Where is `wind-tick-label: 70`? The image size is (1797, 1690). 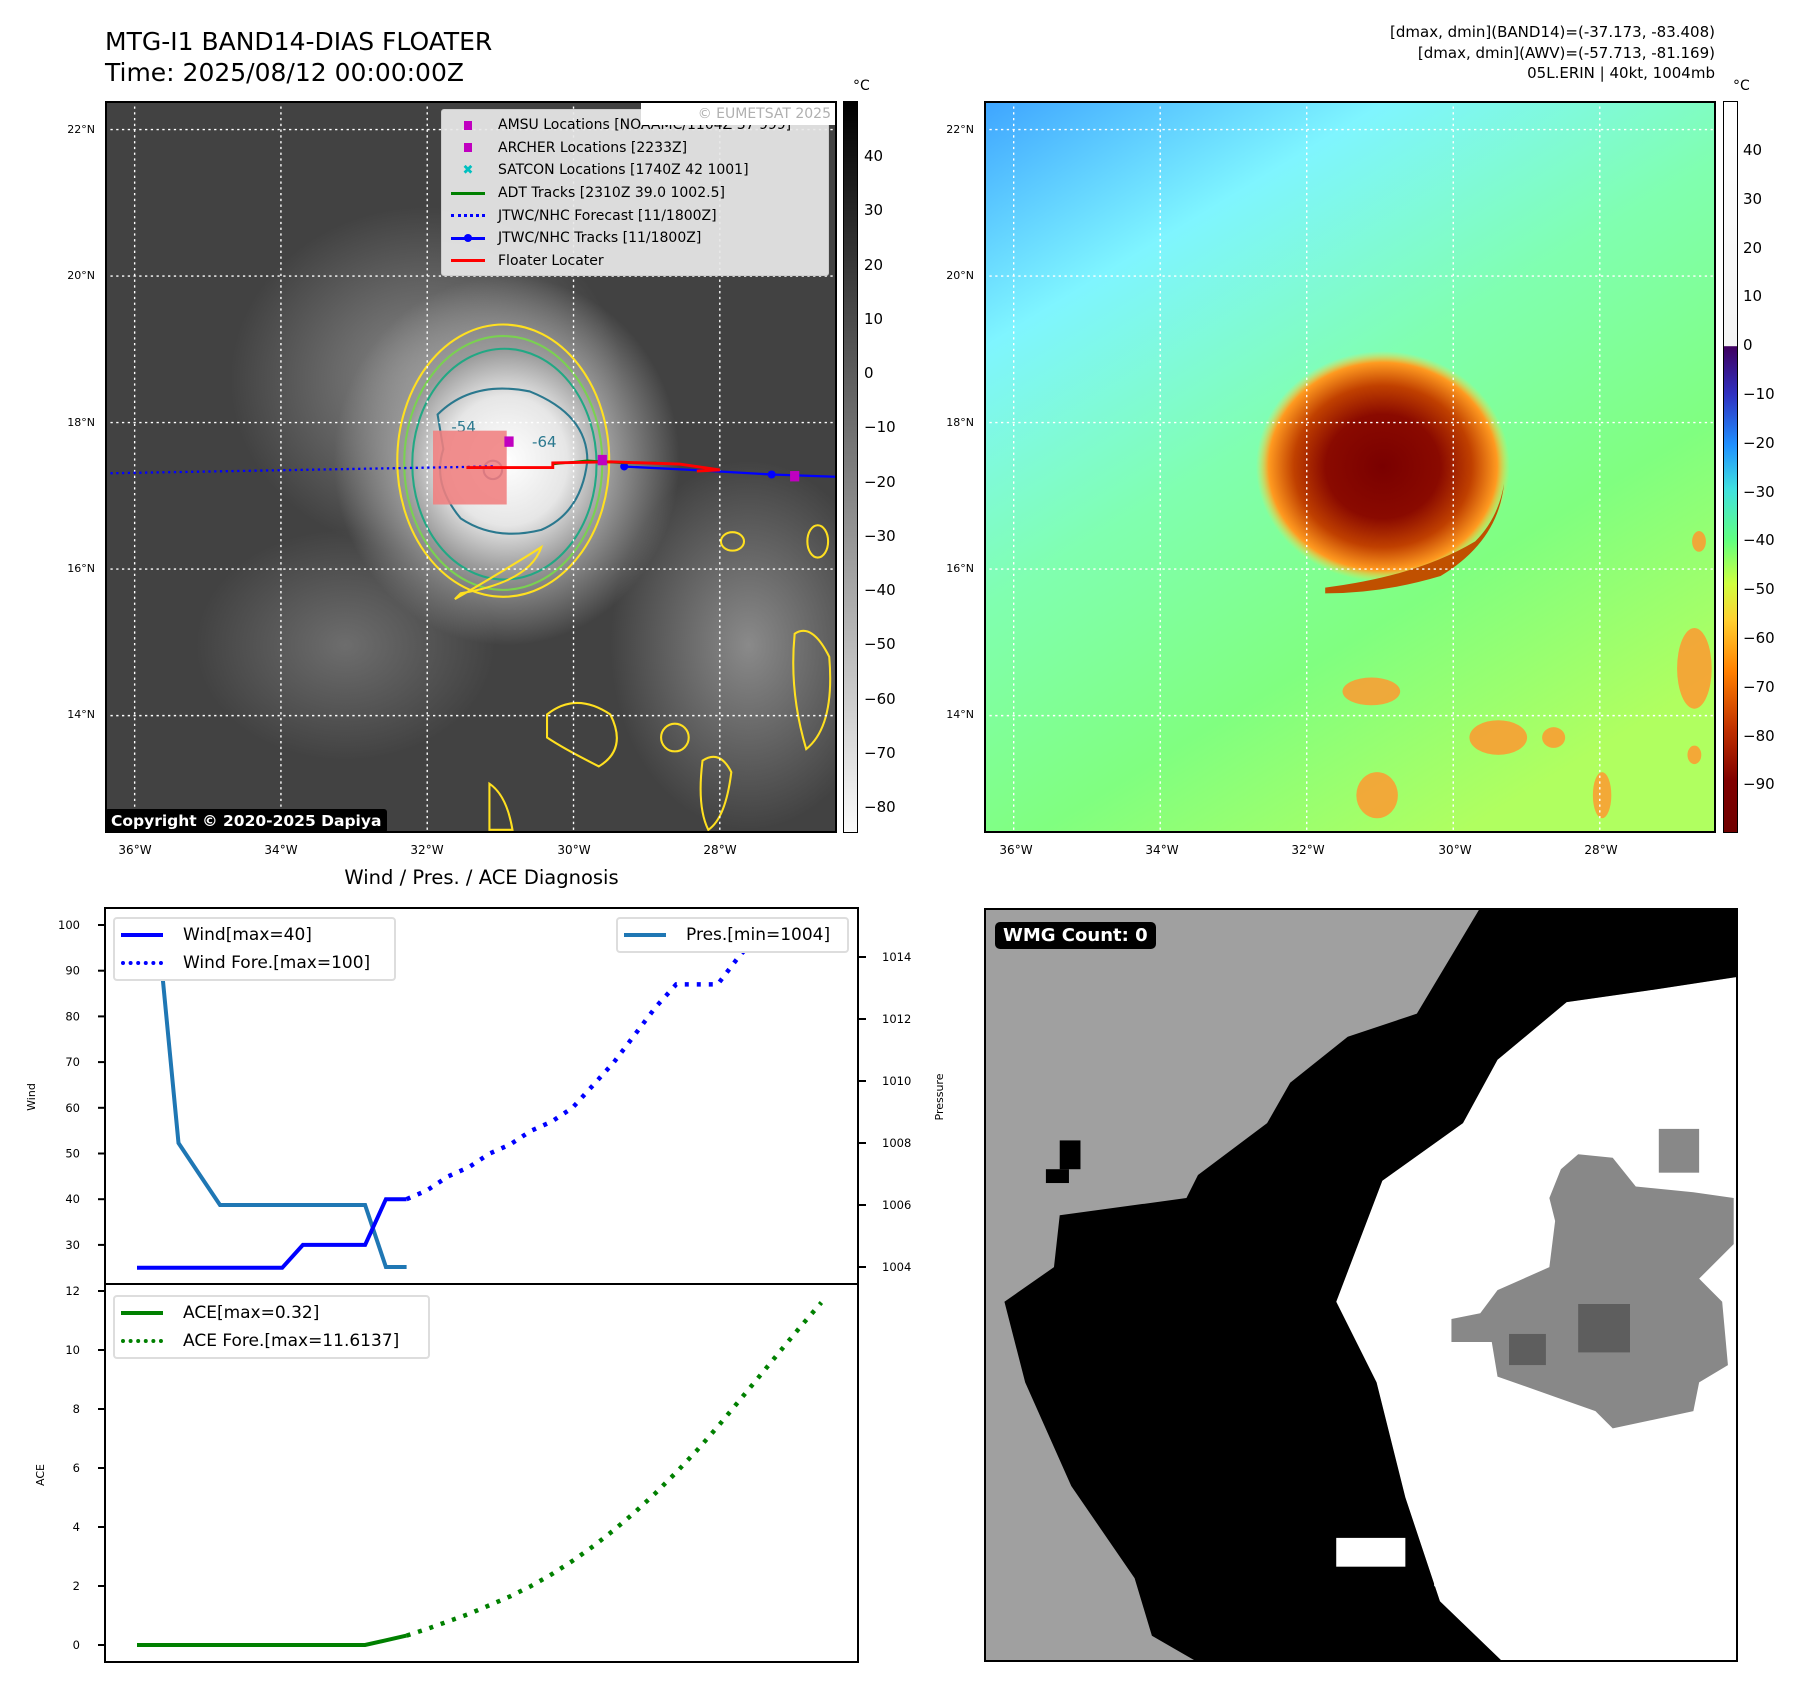
wind-tick-label: 70 is located at coordinates (72, 1062).